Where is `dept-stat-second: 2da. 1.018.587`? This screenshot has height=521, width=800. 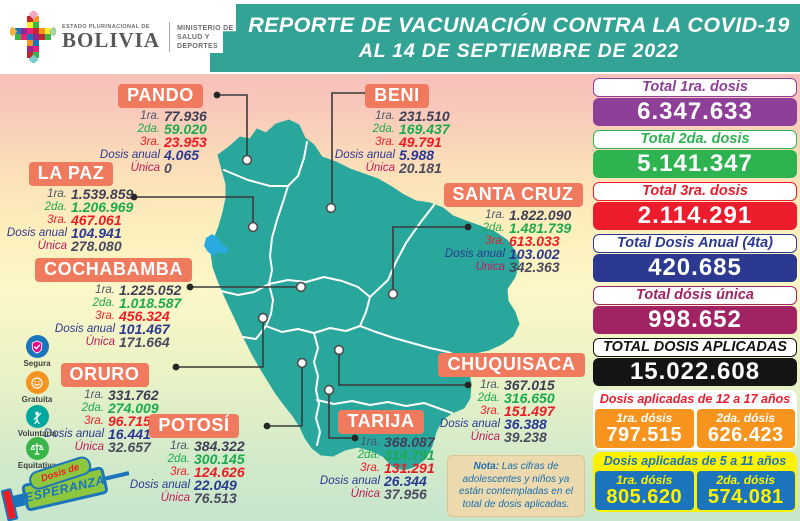
dept-stat-second: 2da. 1.018.587 is located at coordinates (137, 303).